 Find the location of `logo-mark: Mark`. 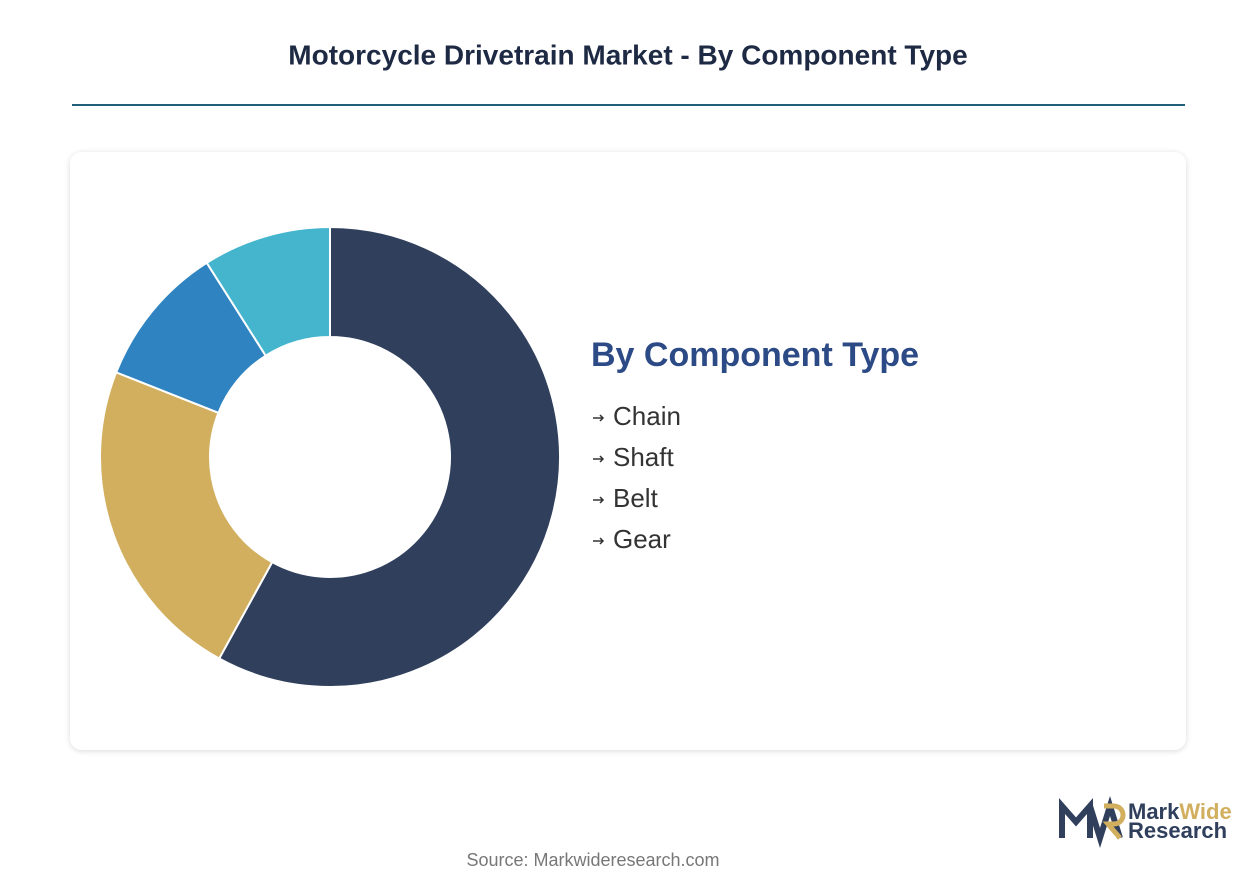

logo-mark: Mark is located at coordinates (1154, 811).